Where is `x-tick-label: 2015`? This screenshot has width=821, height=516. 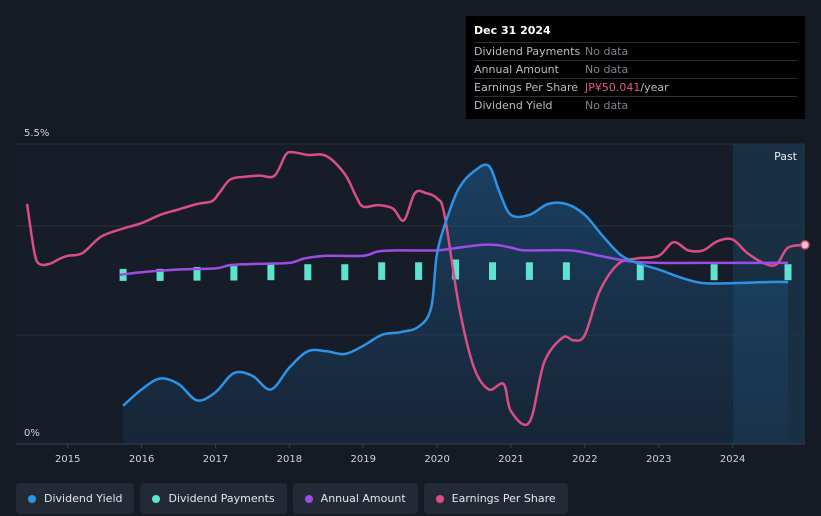
x-tick-label: 2015 is located at coordinates (67, 459).